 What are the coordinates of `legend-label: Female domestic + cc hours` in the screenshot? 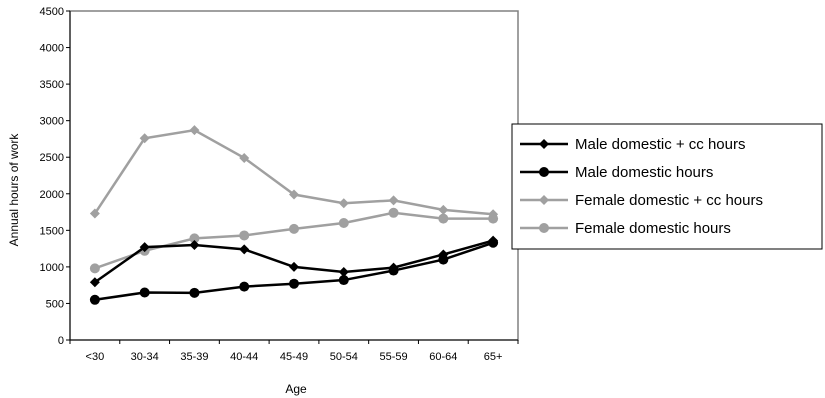 It's located at (669, 200).